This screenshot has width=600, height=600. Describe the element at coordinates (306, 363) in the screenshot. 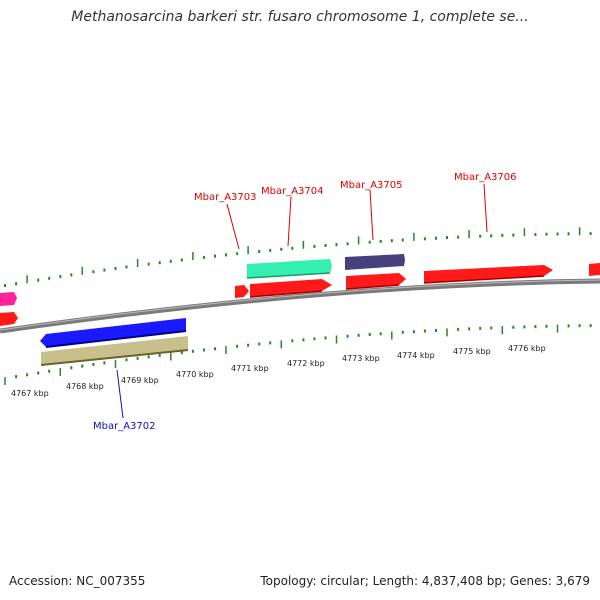

I see `kbp-label: 4772 kbp` at that location.